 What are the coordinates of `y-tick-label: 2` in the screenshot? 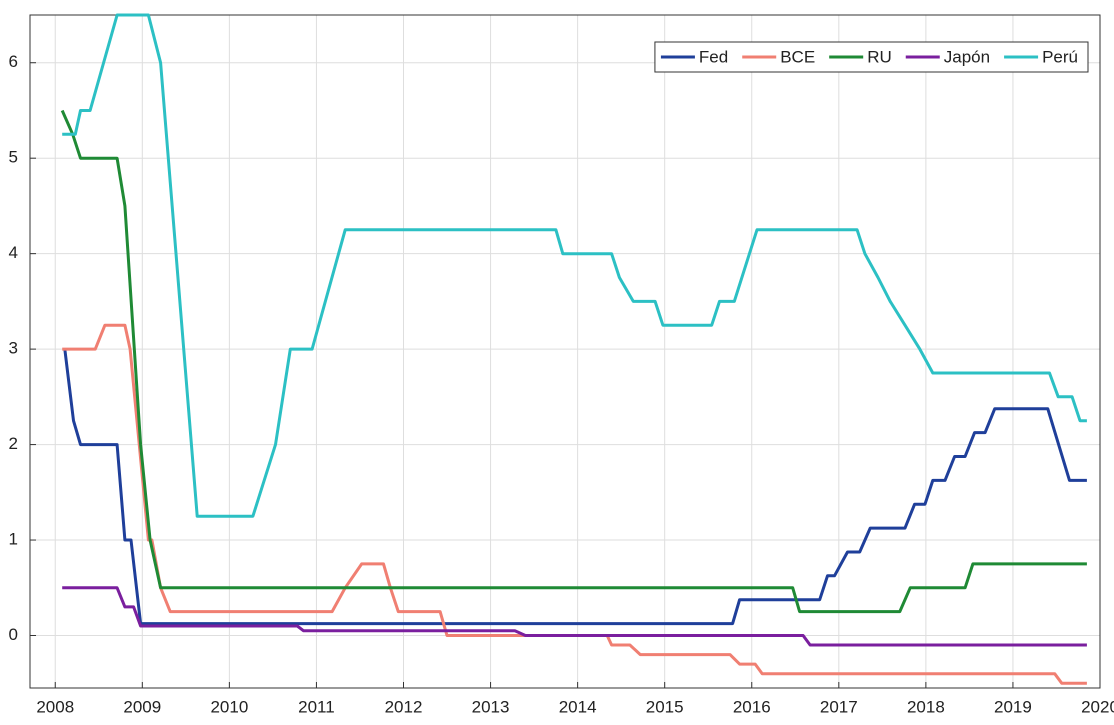 It's located at (13, 443).